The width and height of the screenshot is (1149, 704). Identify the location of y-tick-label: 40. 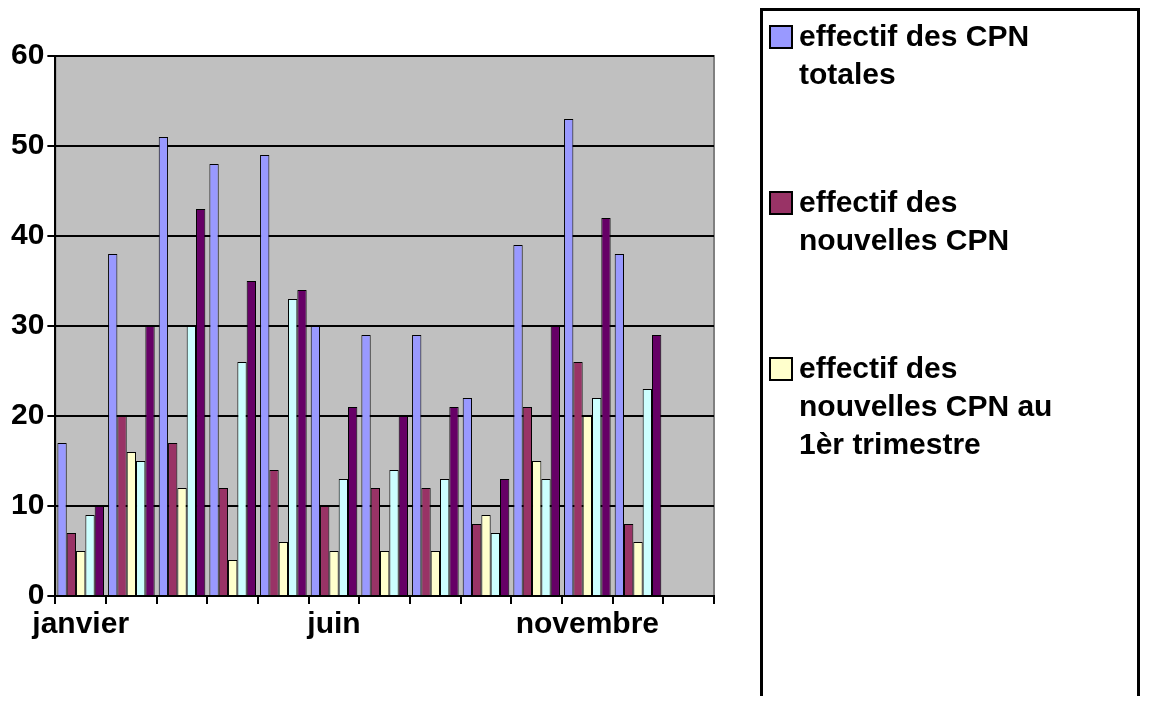
(27, 234).